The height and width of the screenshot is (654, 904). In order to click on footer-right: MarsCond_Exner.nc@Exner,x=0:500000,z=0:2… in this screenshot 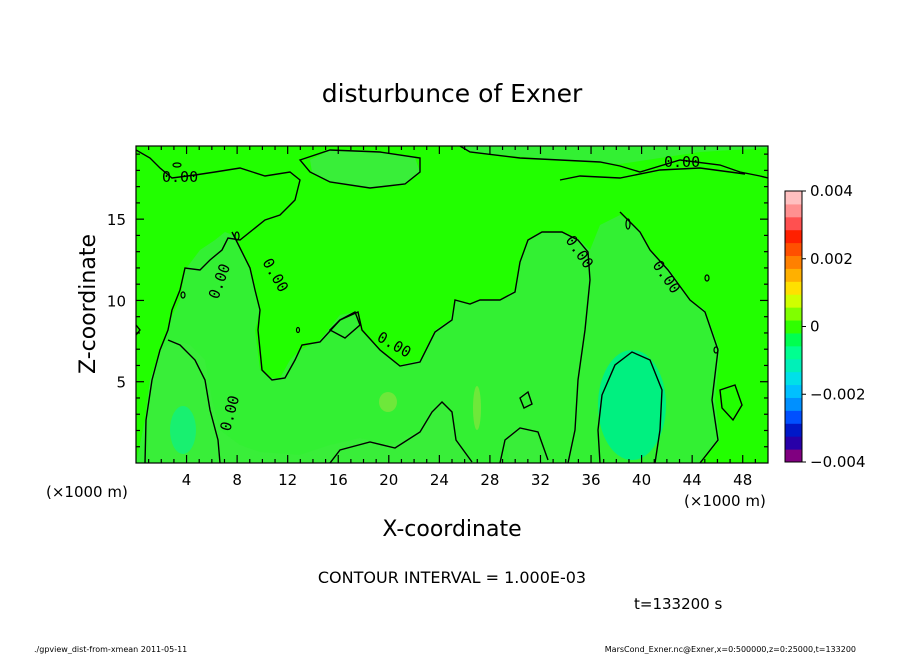, I will do `click(730, 649)`.